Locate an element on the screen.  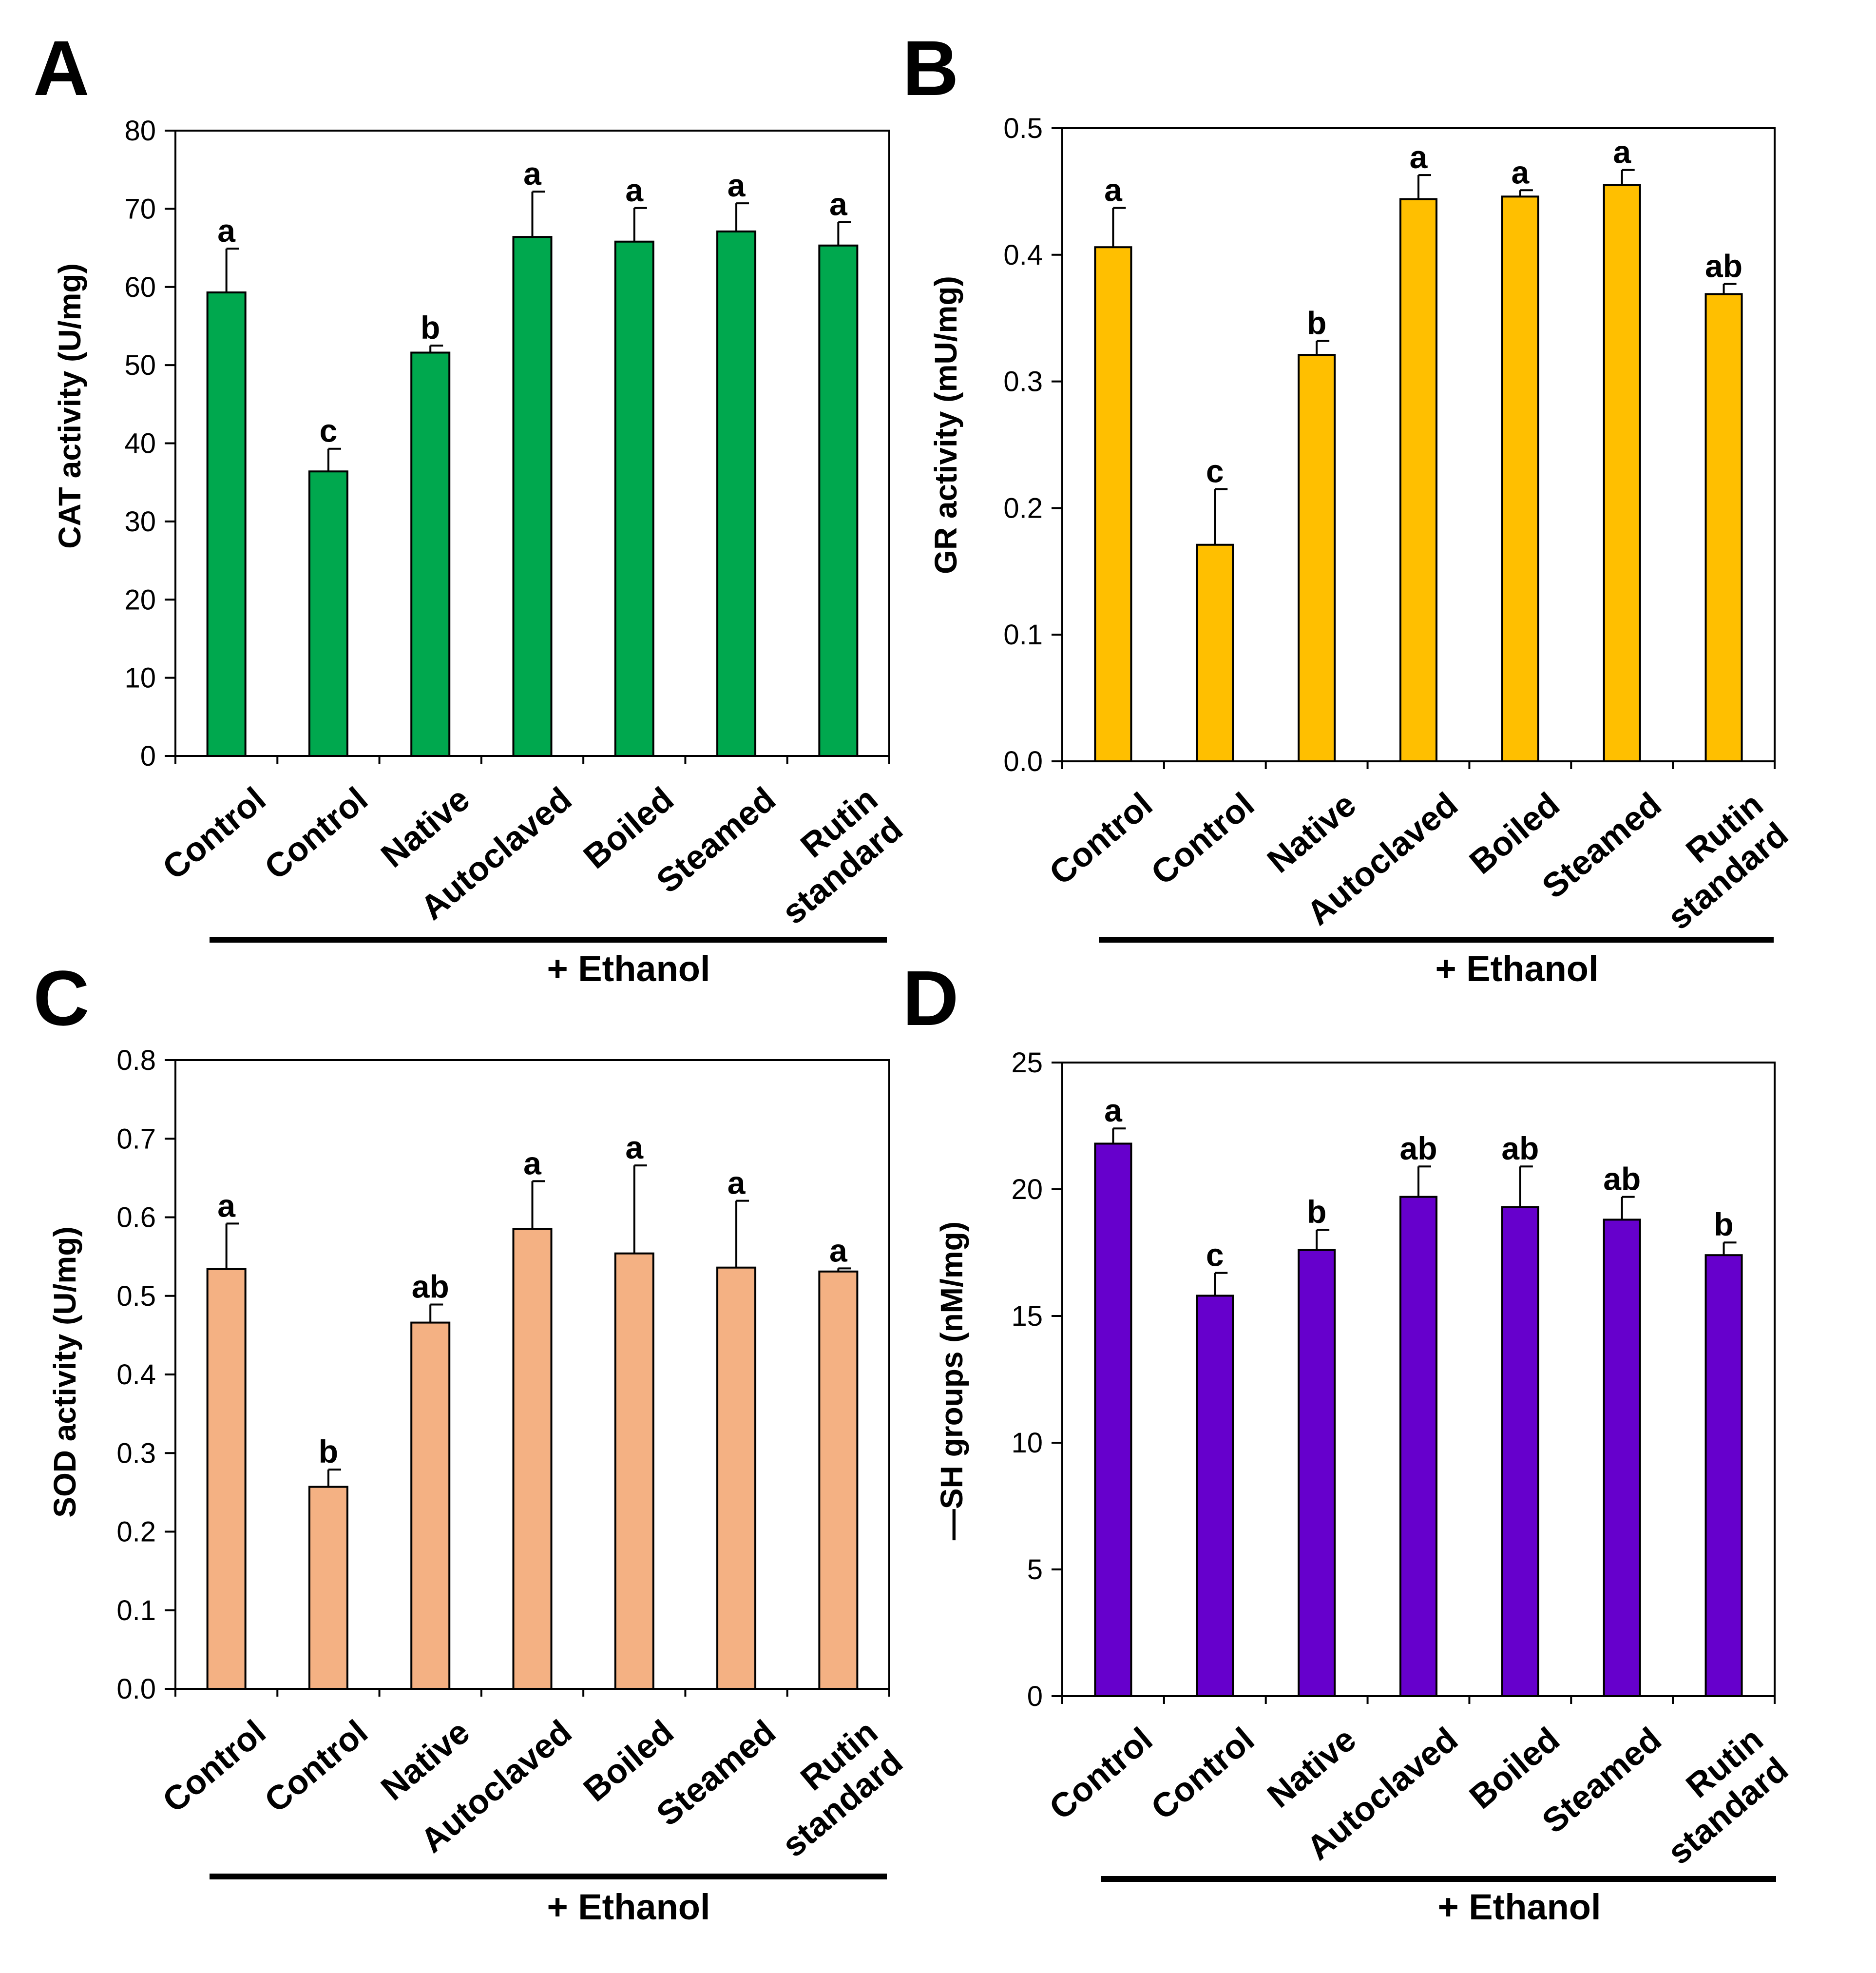
y-ticks: 0.0 0.1 0.2 0.3 0.4 0.5 0.6 0.7 0.8 is located at coordinates (145, 1375).